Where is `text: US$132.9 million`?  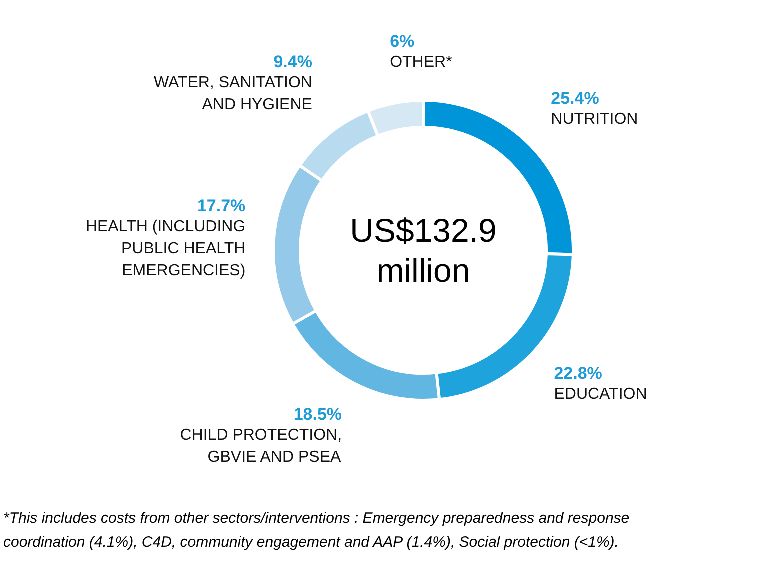
text: US$132.9 million is located at coordinates (423, 250).